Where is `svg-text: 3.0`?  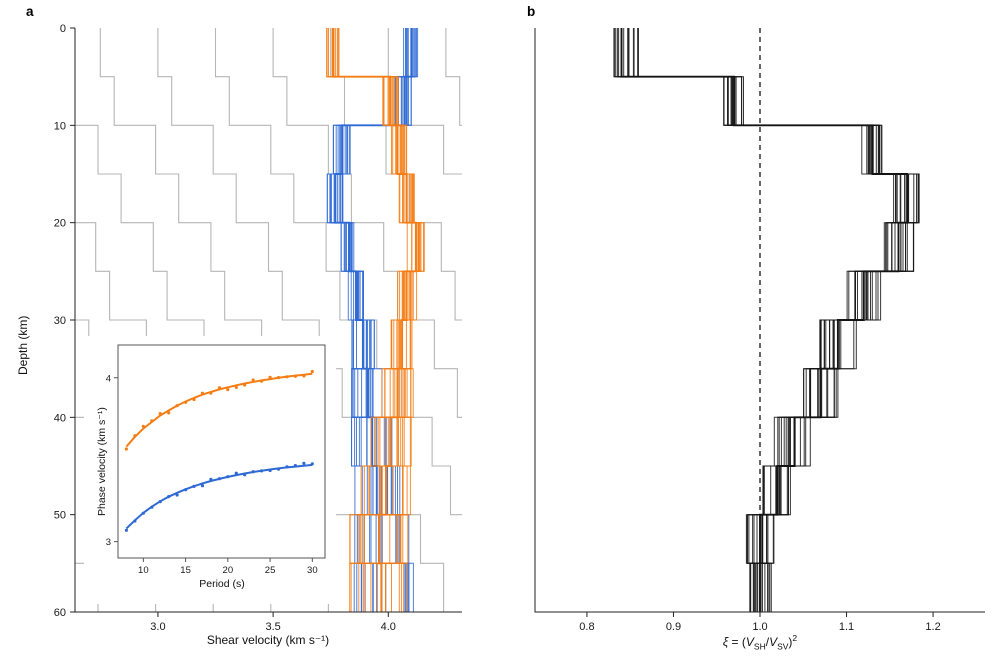 svg-text: 3.0 is located at coordinates (157, 627).